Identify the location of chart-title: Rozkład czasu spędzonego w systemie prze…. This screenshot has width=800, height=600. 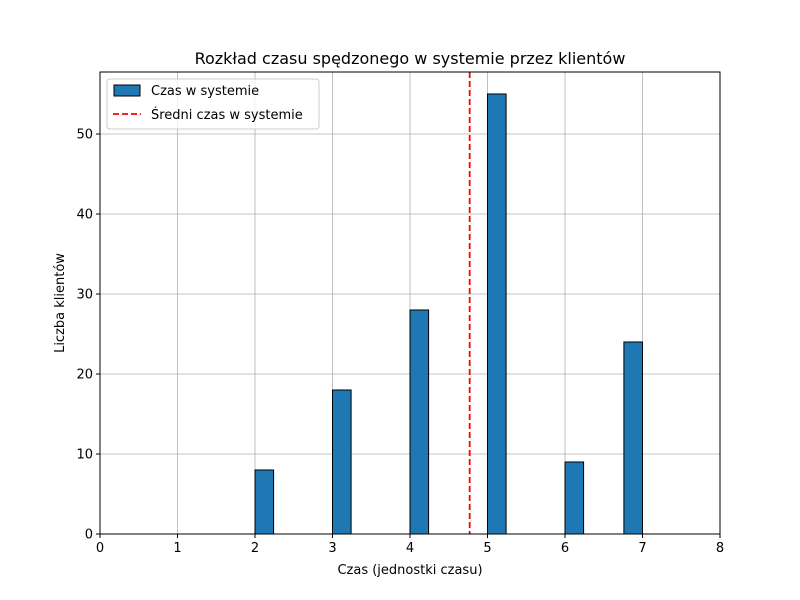
(410, 58).